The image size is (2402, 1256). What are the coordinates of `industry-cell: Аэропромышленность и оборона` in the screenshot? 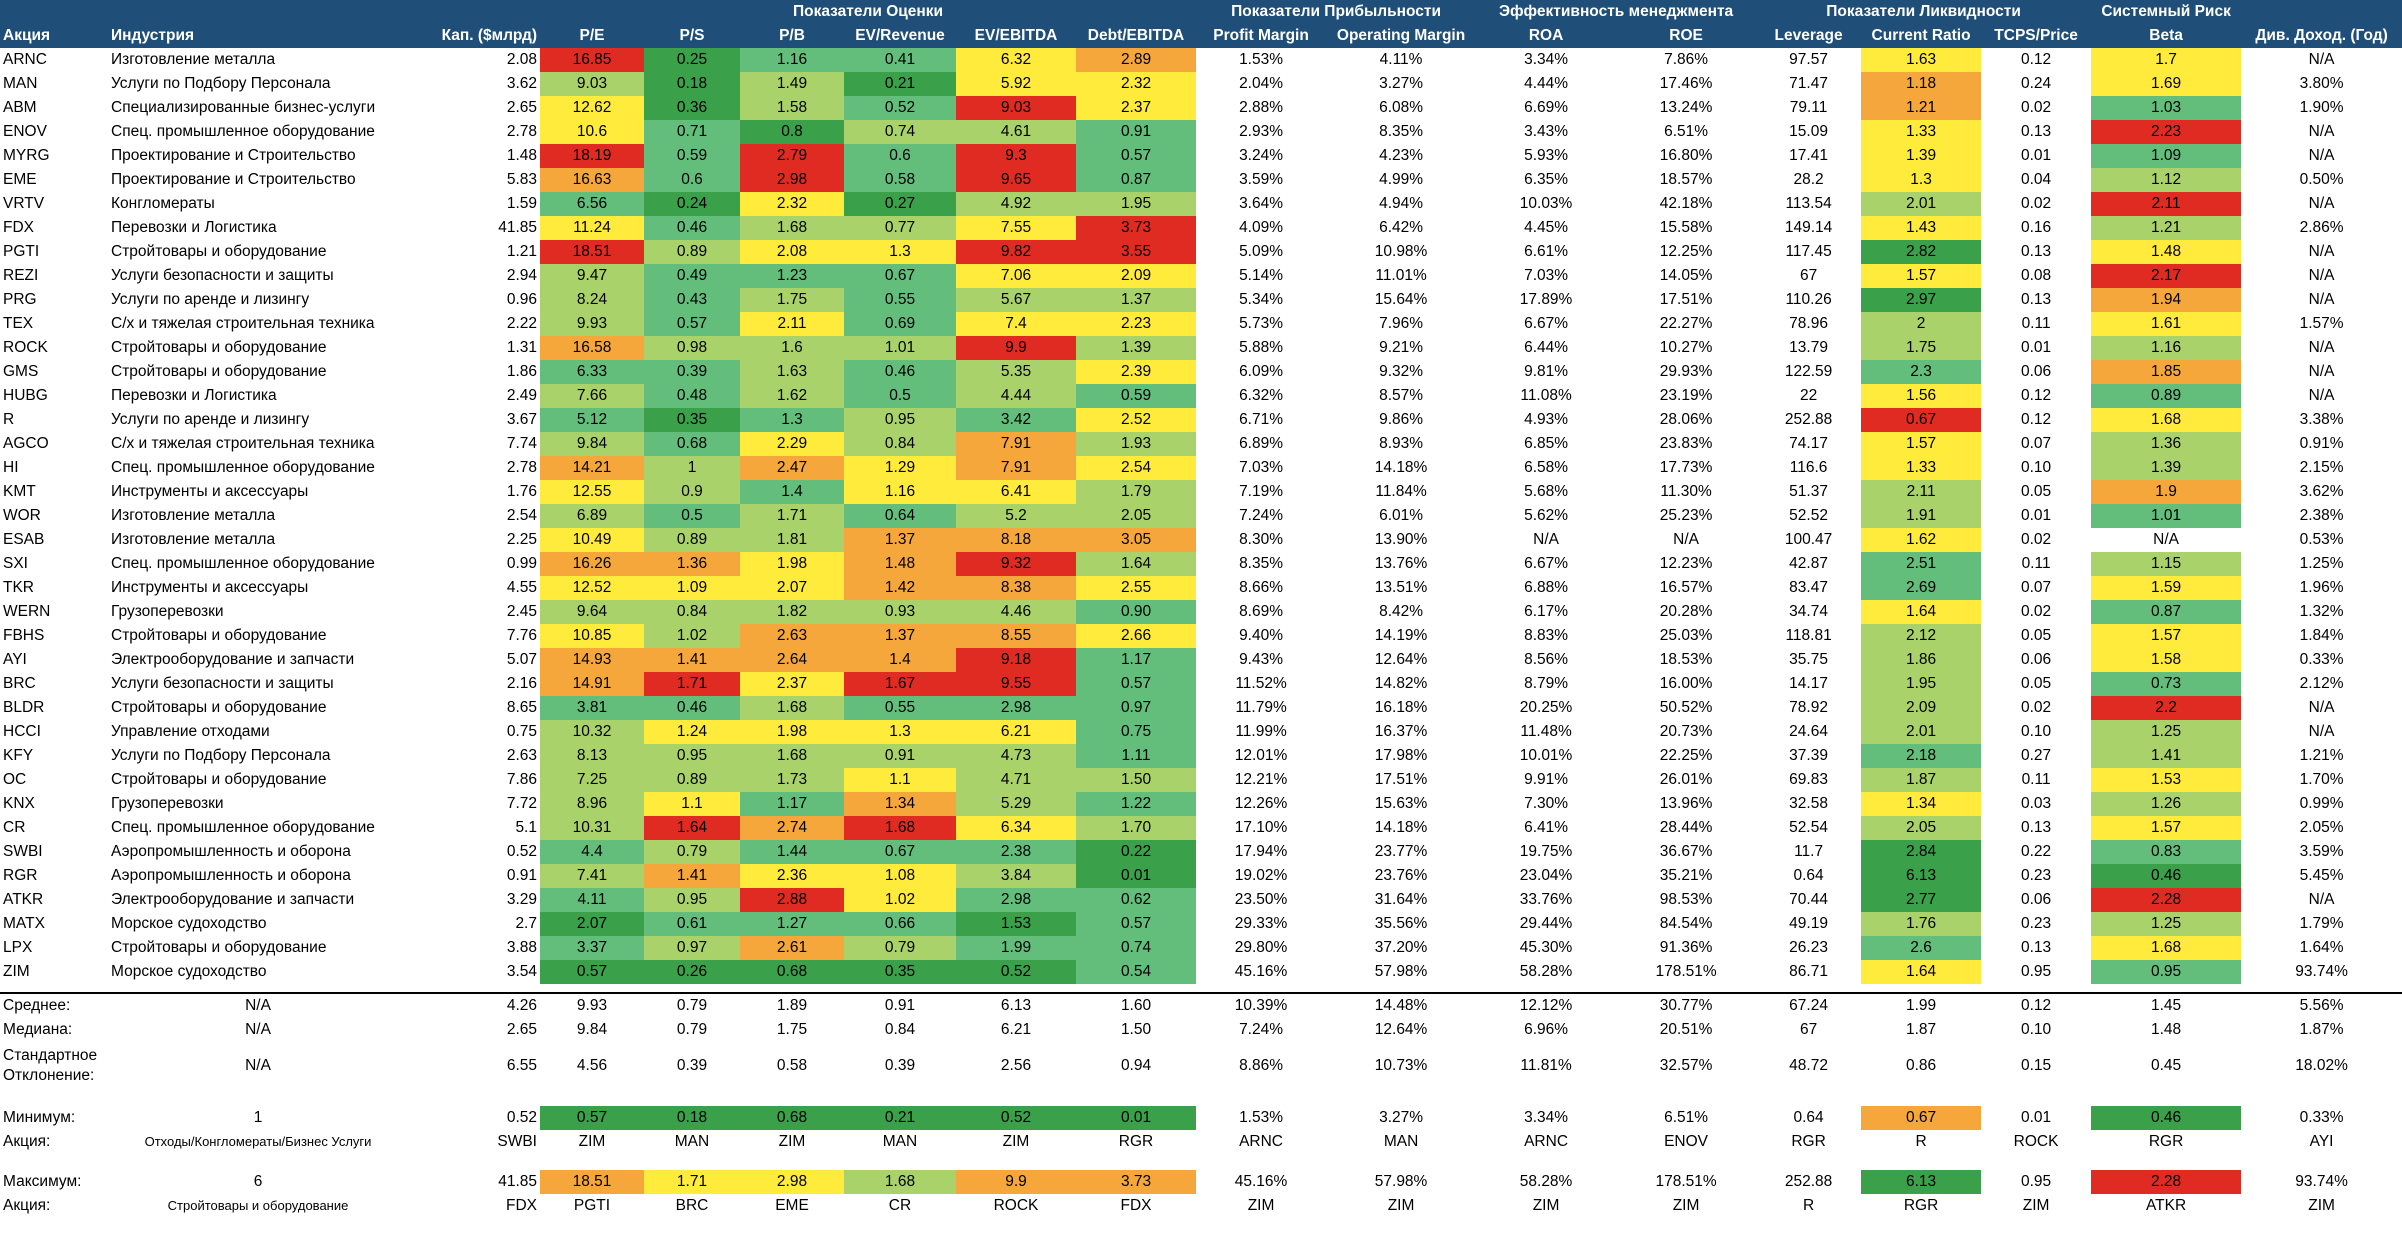 It's located at (231, 875).